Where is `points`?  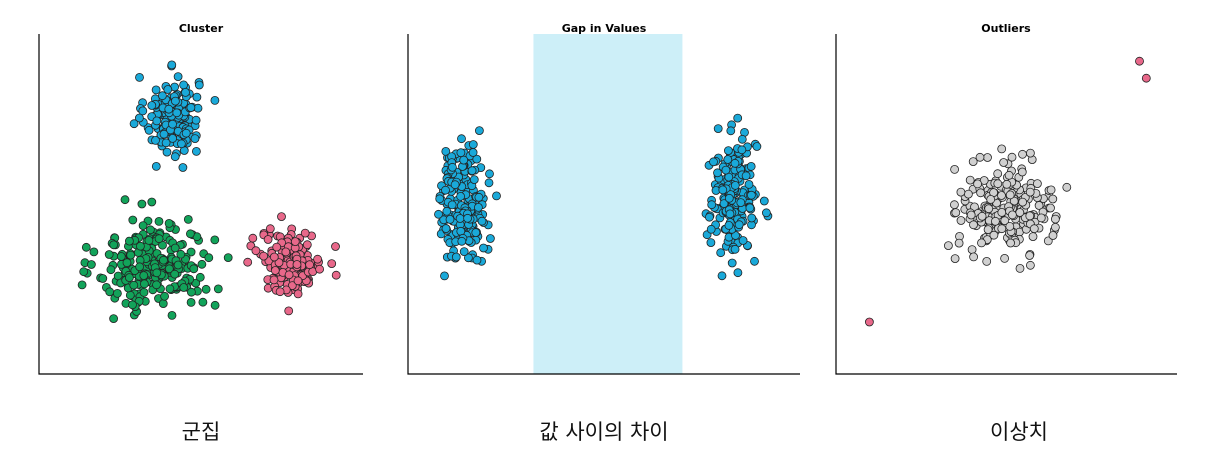 points is located at coordinates (1008, 191).